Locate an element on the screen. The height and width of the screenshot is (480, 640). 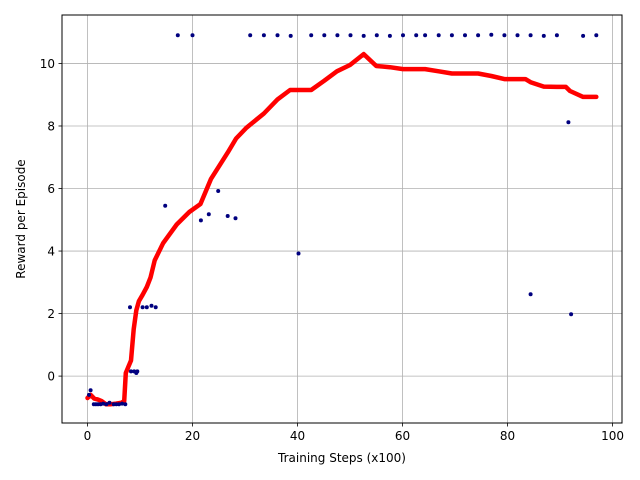
y-axis-label: Reward per Episode is located at coordinates (21, 218).